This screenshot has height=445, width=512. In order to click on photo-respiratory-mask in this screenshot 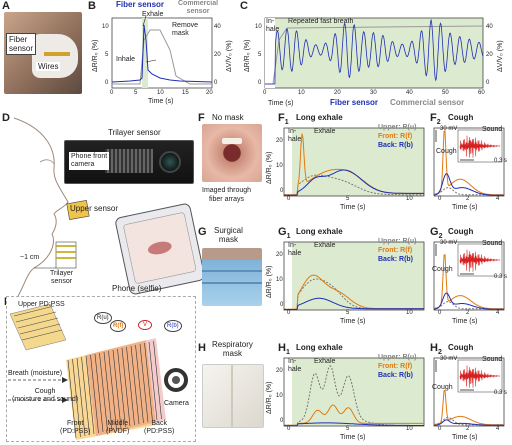, I will do `click(233, 396)`.